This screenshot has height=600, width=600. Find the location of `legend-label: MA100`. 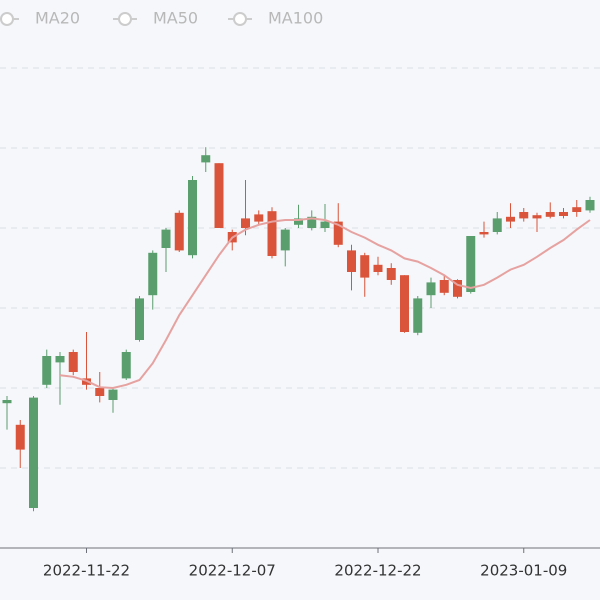

legend-label: MA100 is located at coordinates (295, 18).